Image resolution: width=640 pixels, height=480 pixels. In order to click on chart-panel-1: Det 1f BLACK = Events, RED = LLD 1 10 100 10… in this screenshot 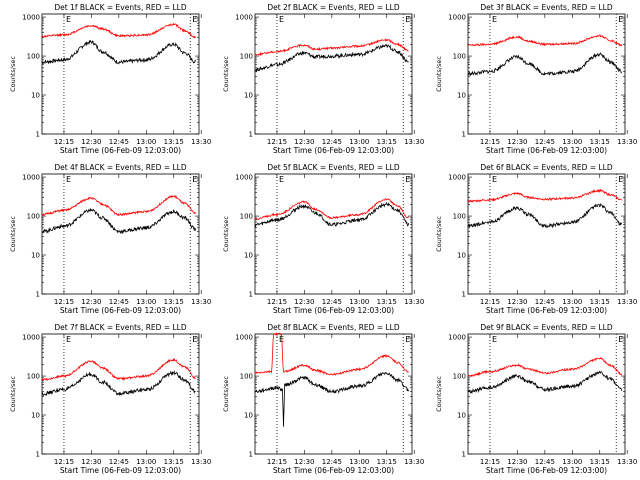, I will do `click(110, 79)`.